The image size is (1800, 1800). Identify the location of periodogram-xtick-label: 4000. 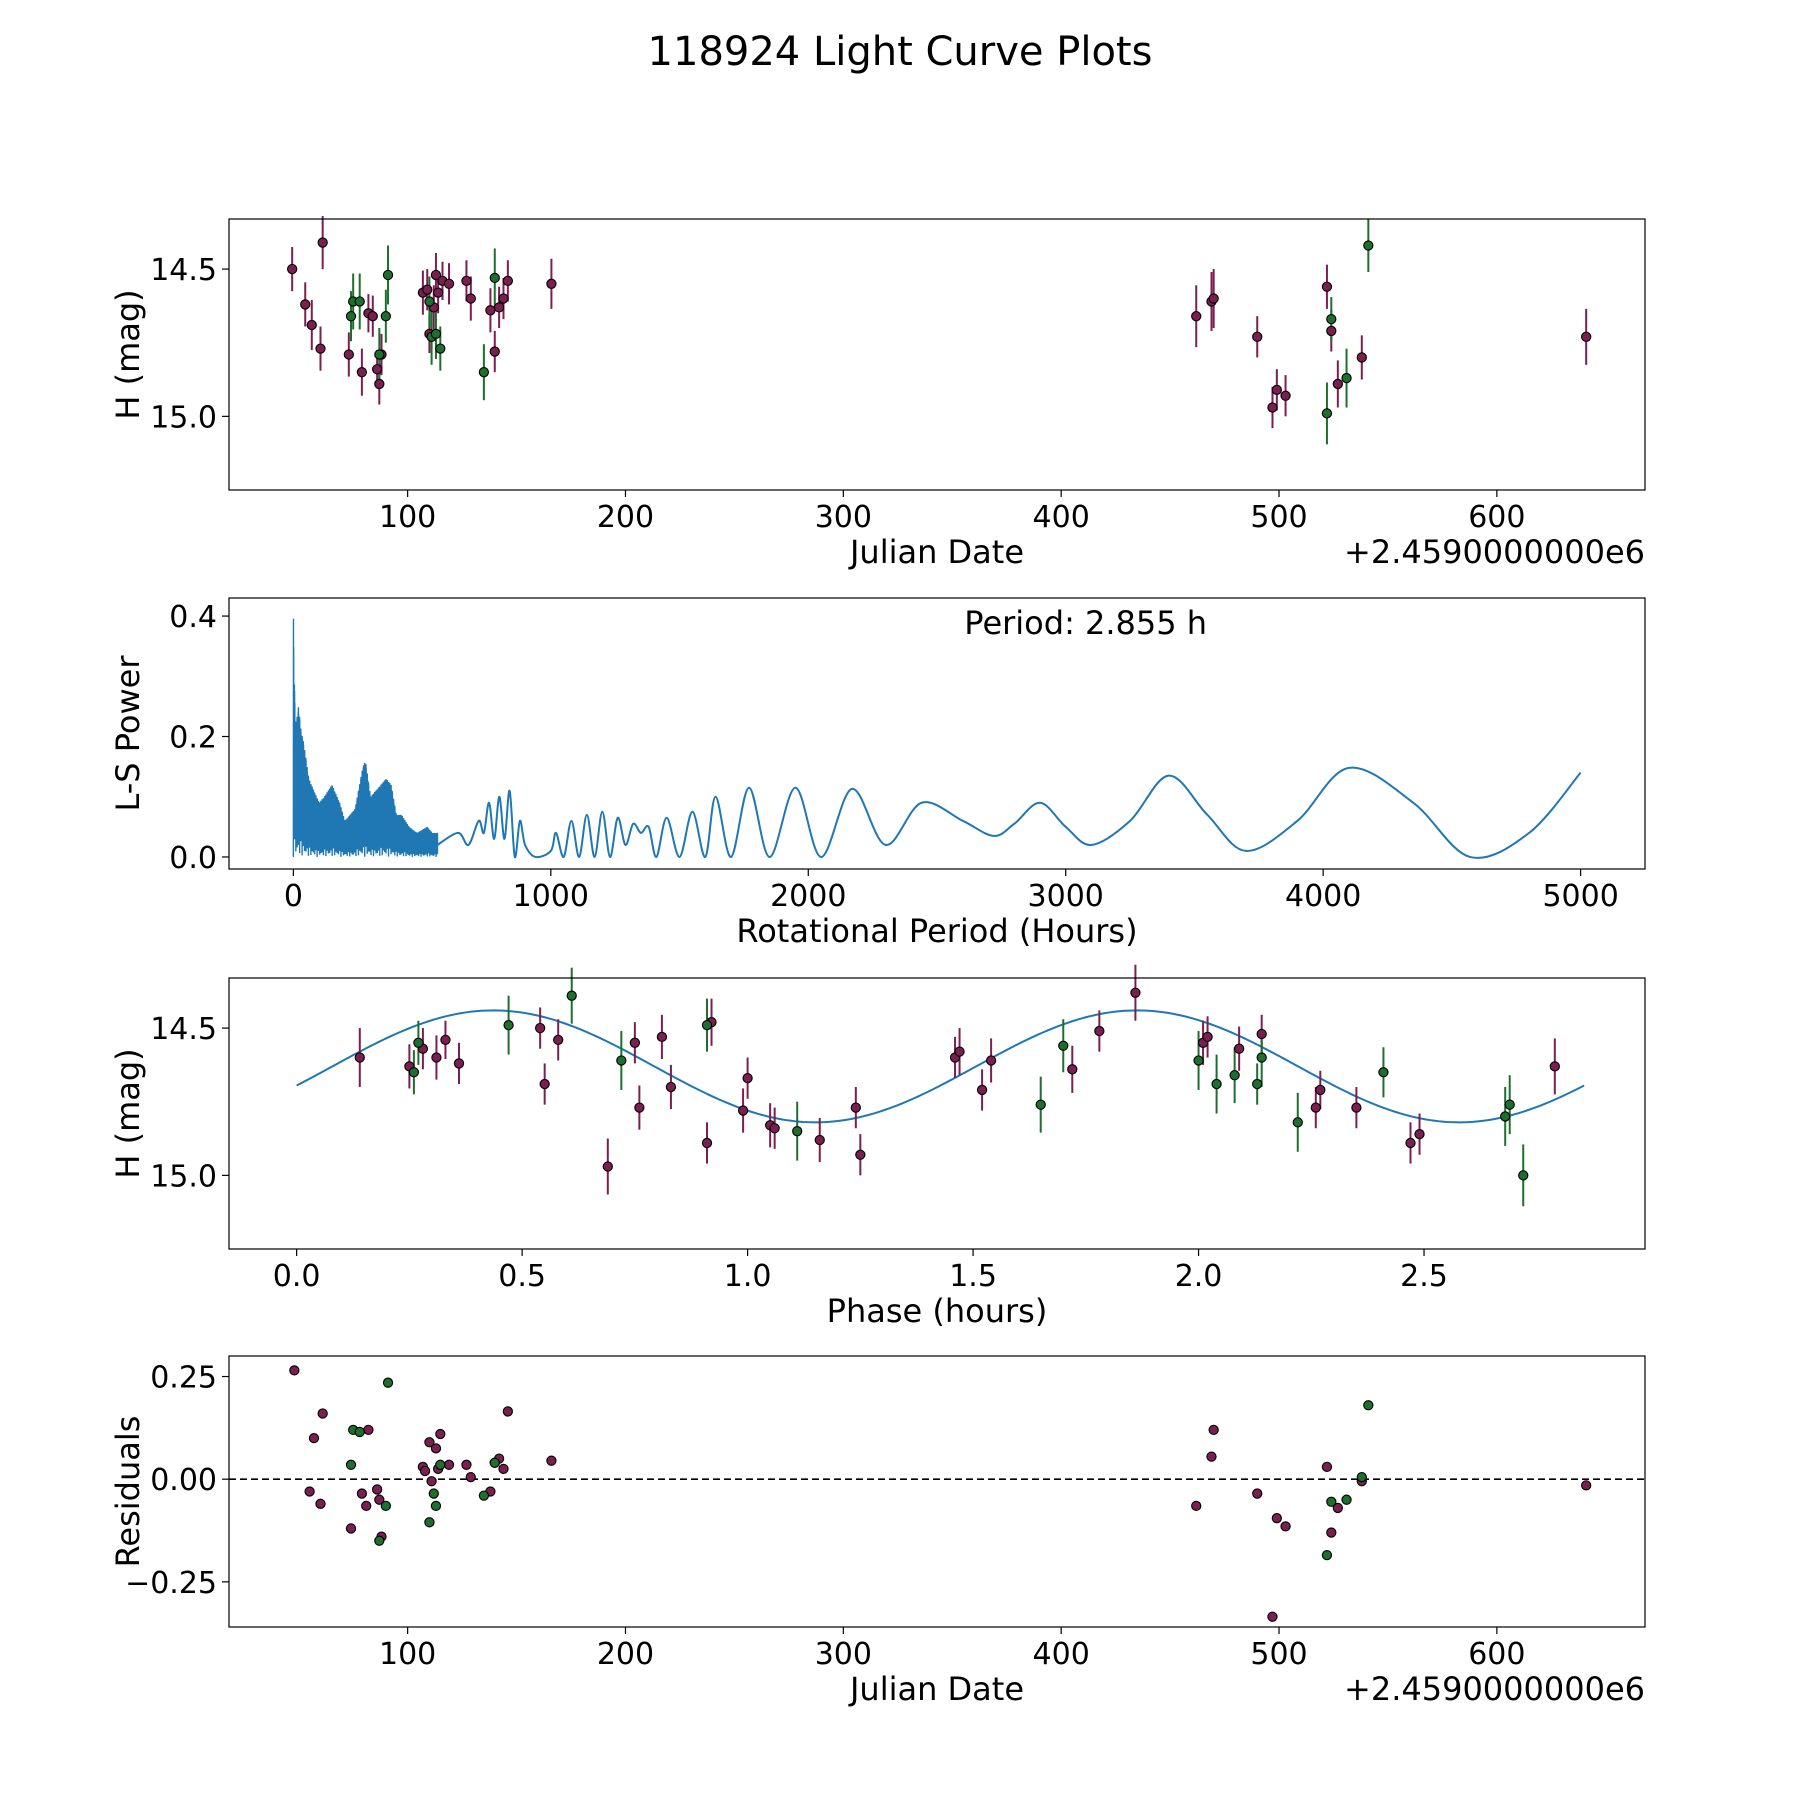
(1323, 896).